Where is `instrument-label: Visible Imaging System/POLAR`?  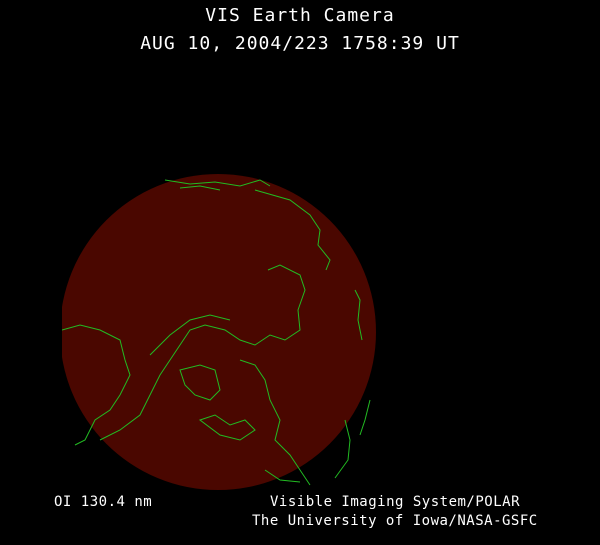
instrument-label: Visible Imaging System/POLAR is located at coordinates (395, 502).